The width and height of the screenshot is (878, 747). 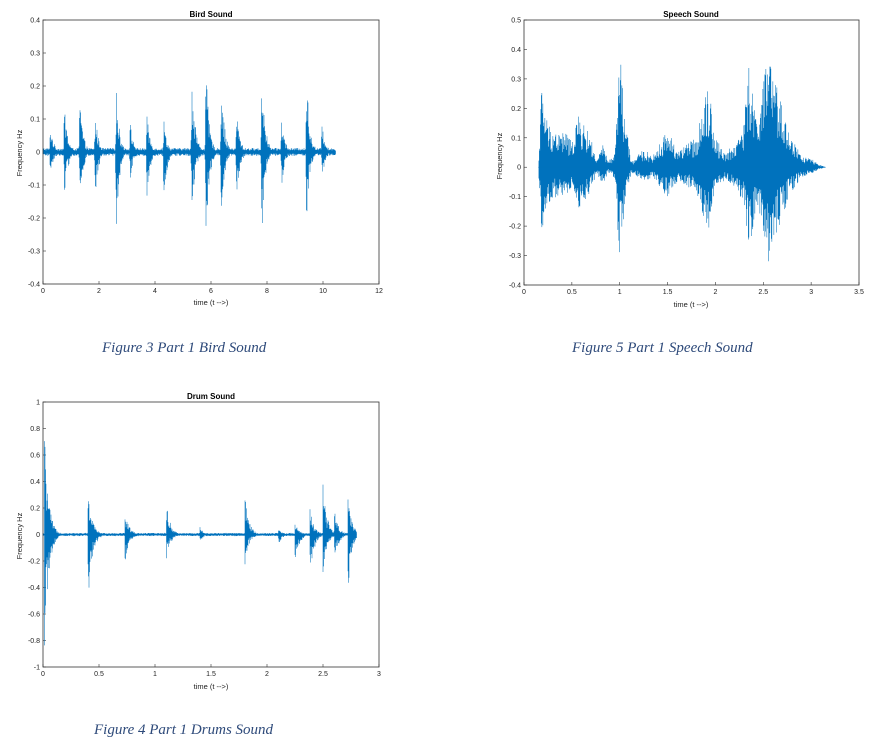 I want to click on x-tick-label: 4, so click(x=155, y=291).